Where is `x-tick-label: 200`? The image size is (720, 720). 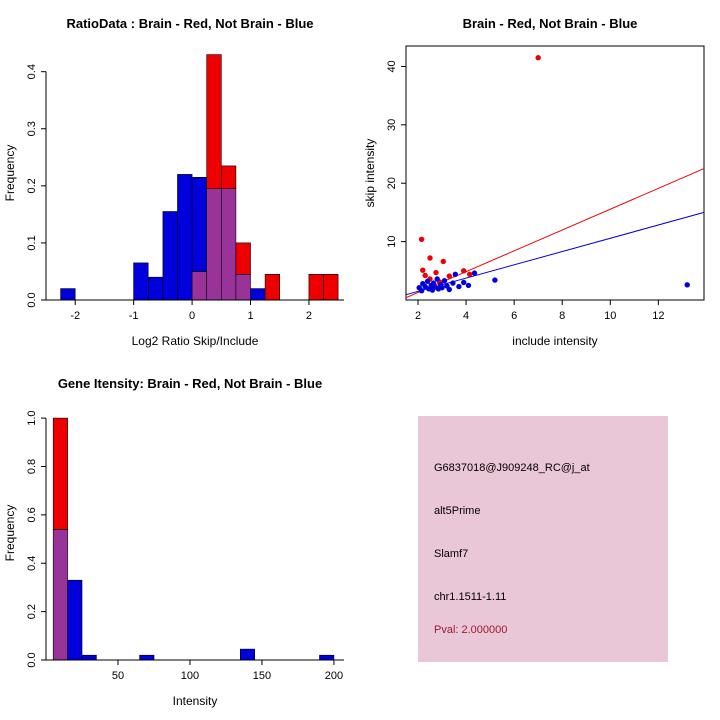 x-tick-label: 200 is located at coordinates (334, 676).